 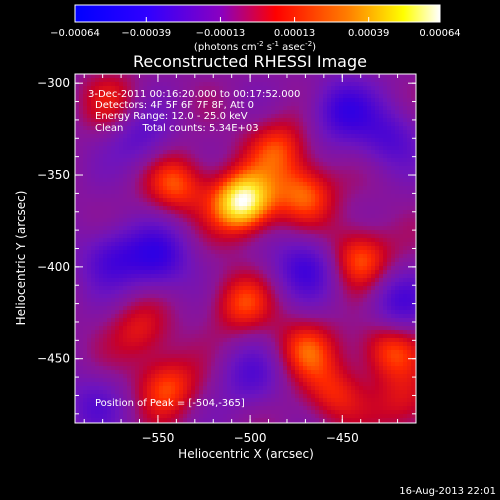 What do you see at coordinates (53, 175) in the screenshot?
I see `y-tick-label: −350` at bounding box center [53, 175].